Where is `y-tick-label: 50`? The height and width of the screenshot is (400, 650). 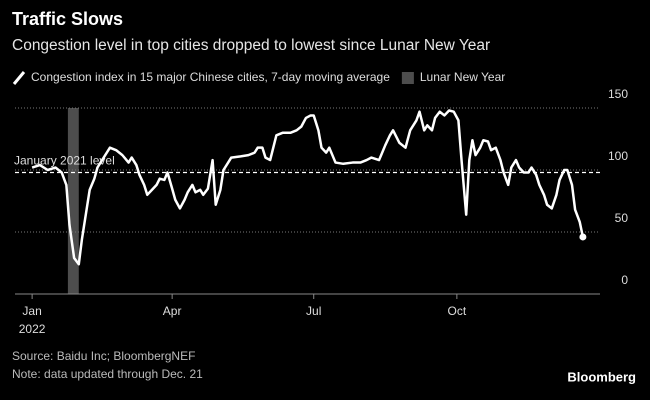
y-tick-label: 50 is located at coordinates (622, 218).